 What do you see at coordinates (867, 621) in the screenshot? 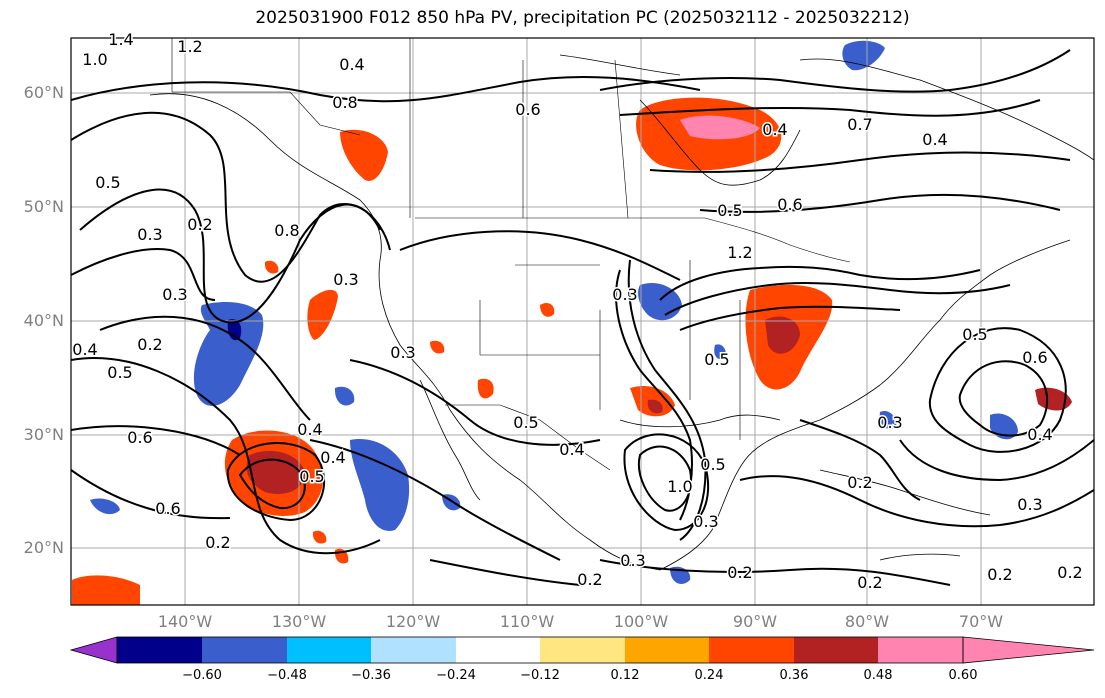
I see `lon-label-80w: 80°W` at bounding box center [867, 621].